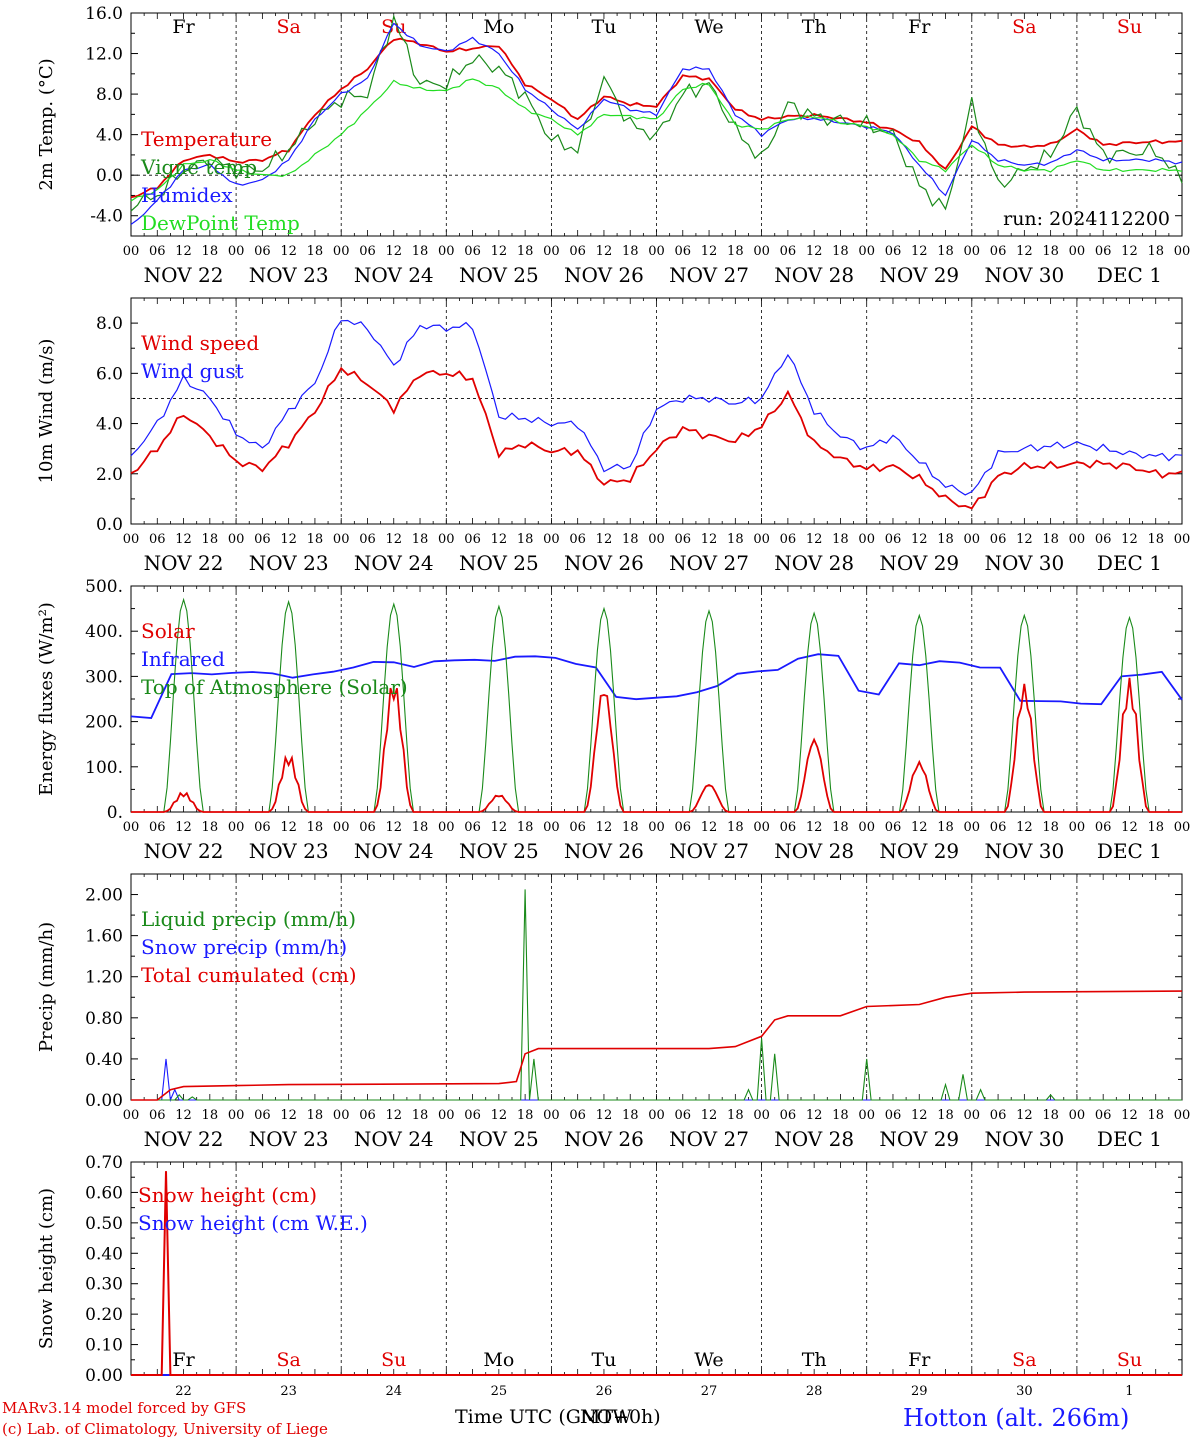 The image size is (1194, 1440). I want to click on y-tick-label: 8.0, so click(109, 324).